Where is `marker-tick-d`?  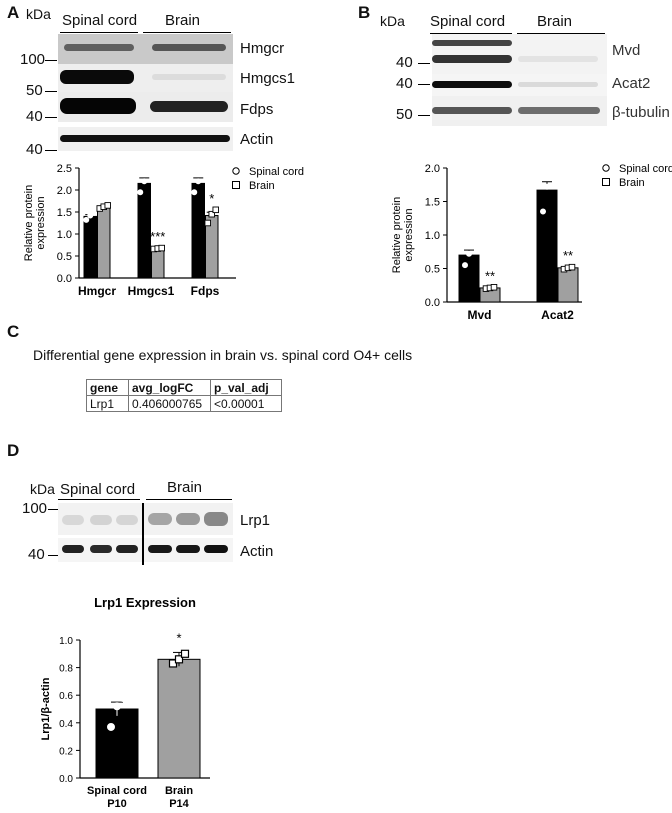 marker-tick-d is located at coordinates (53, 509).